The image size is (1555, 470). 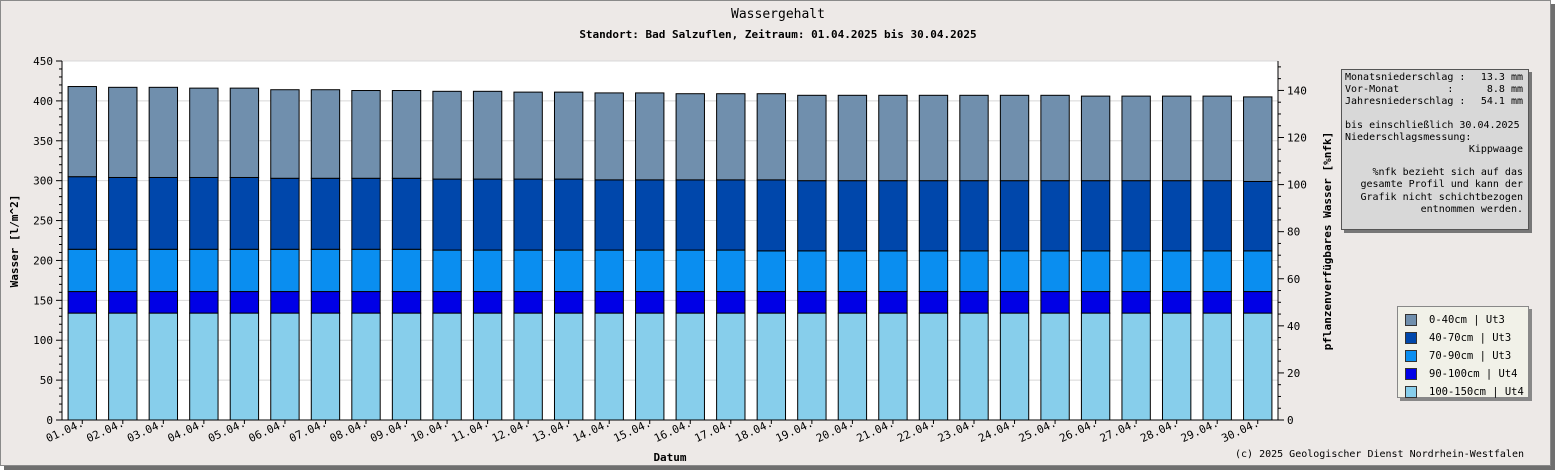 What do you see at coordinates (778, 14) in the screenshot?
I see `chart-title: Wassergehalt` at bounding box center [778, 14].